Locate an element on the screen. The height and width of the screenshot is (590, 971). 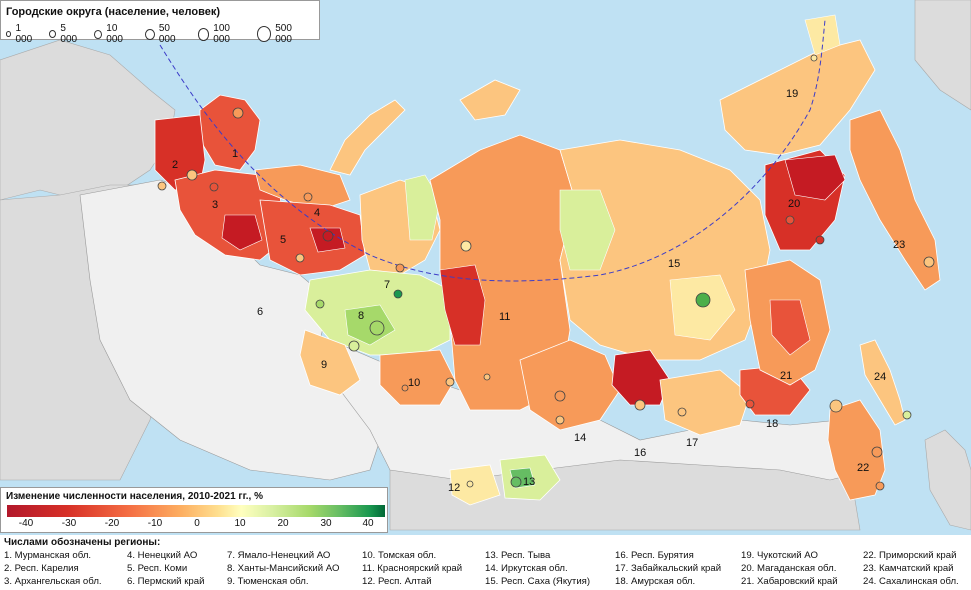
region-kamchatka is located at coordinates (895, 200).